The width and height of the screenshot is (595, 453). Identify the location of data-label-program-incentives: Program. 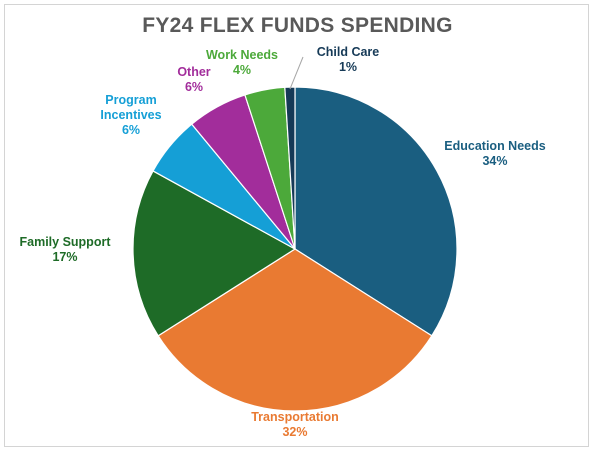
(130, 100).